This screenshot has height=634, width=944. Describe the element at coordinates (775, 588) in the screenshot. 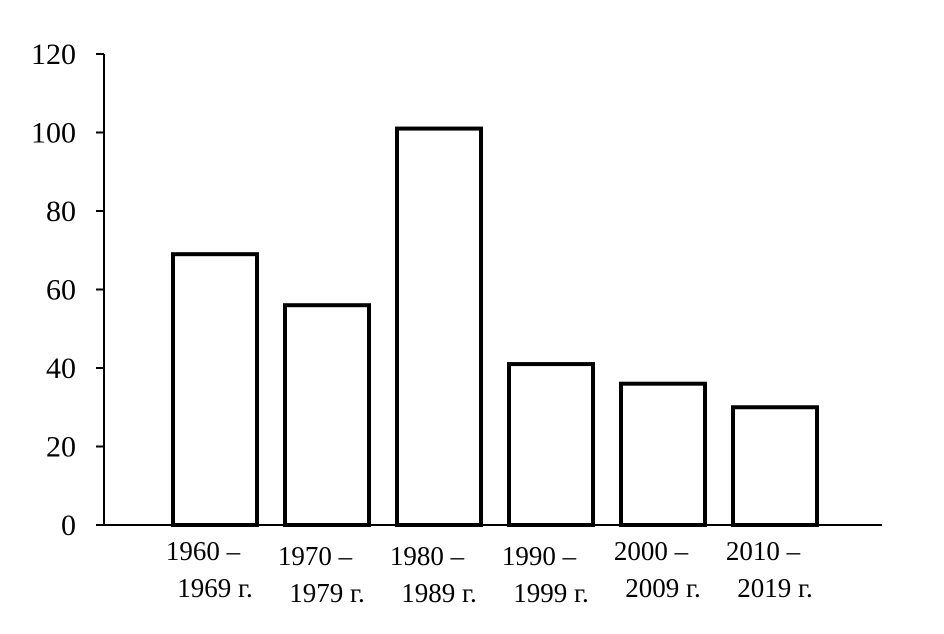

I see `x-tick-label: 2019 г.` at that location.